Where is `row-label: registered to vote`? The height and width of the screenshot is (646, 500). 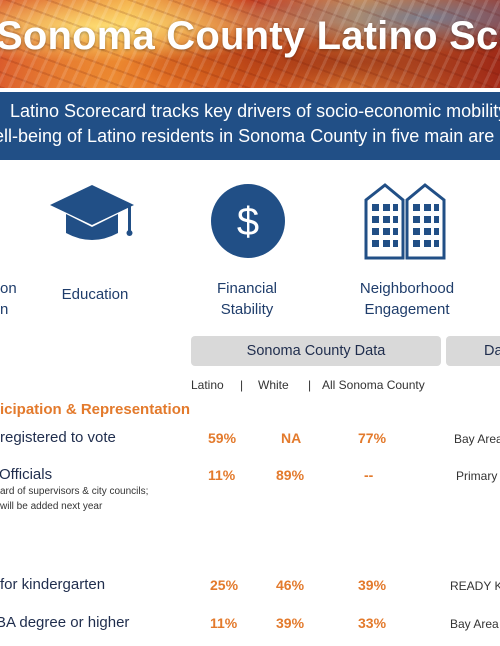
row-label: registered to vote is located at coordinates (58, 437).